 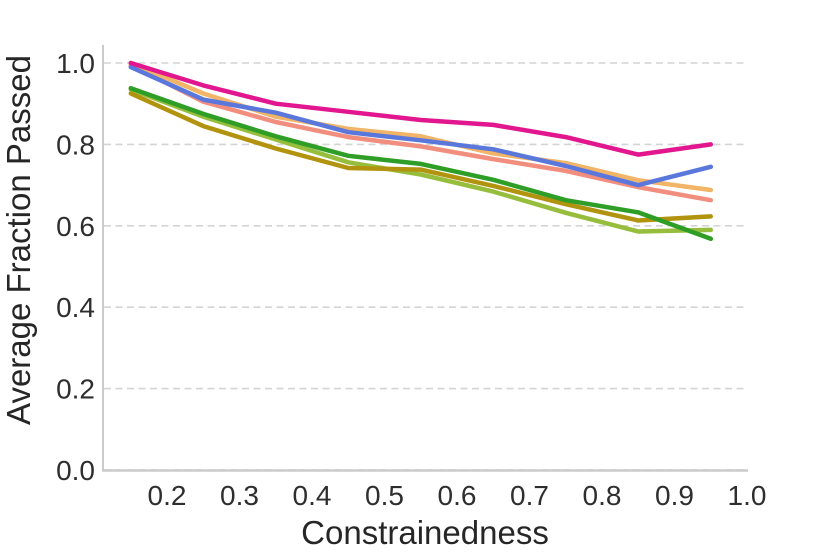 I want to click on x-axis-label: Constrainedness, so click(x=425, y=532).